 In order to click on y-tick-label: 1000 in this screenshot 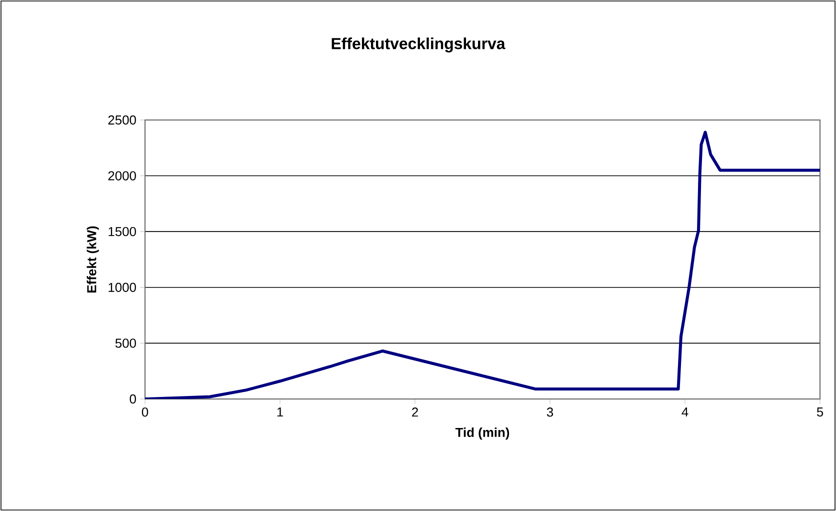, I will do `click(122, 287)`.